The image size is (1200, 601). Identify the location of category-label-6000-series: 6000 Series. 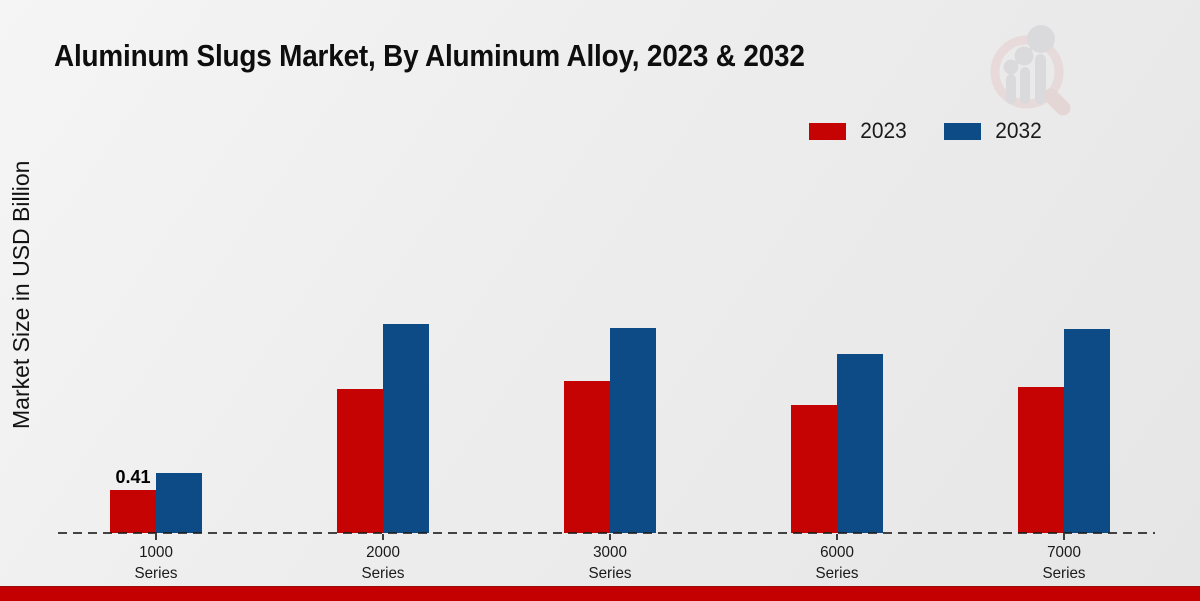
(837, 563).